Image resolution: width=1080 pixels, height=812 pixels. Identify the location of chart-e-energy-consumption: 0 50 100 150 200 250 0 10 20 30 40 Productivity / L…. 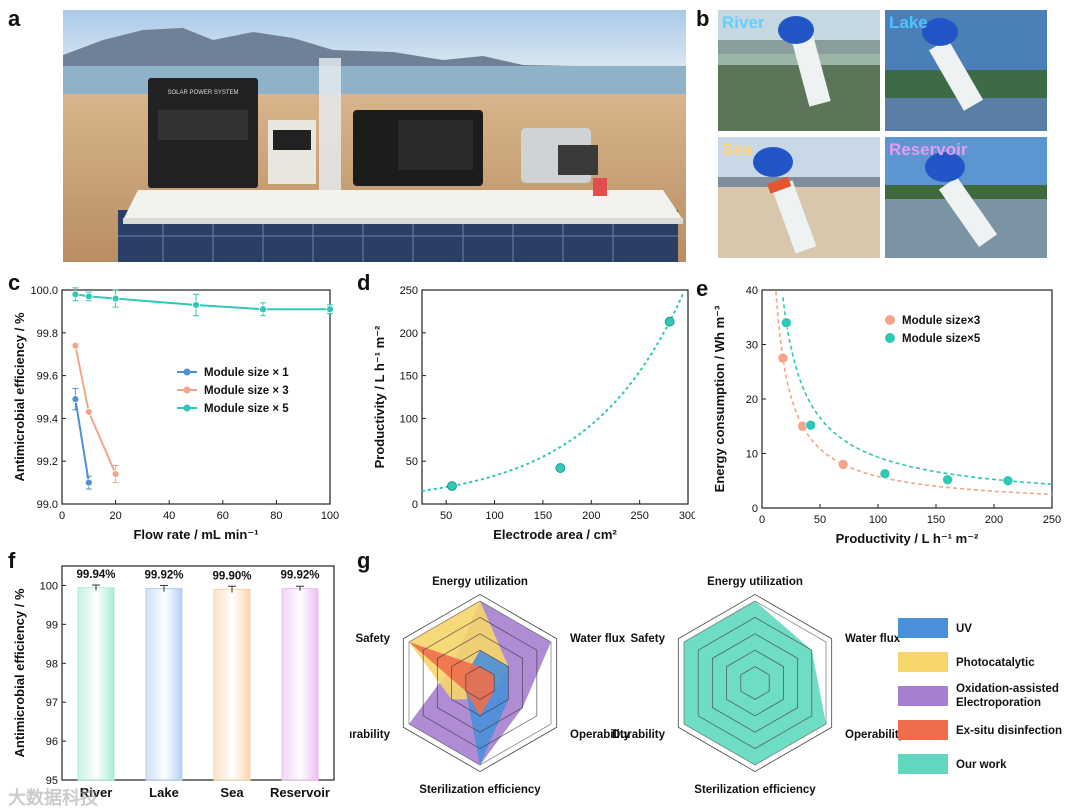
(886, 415).